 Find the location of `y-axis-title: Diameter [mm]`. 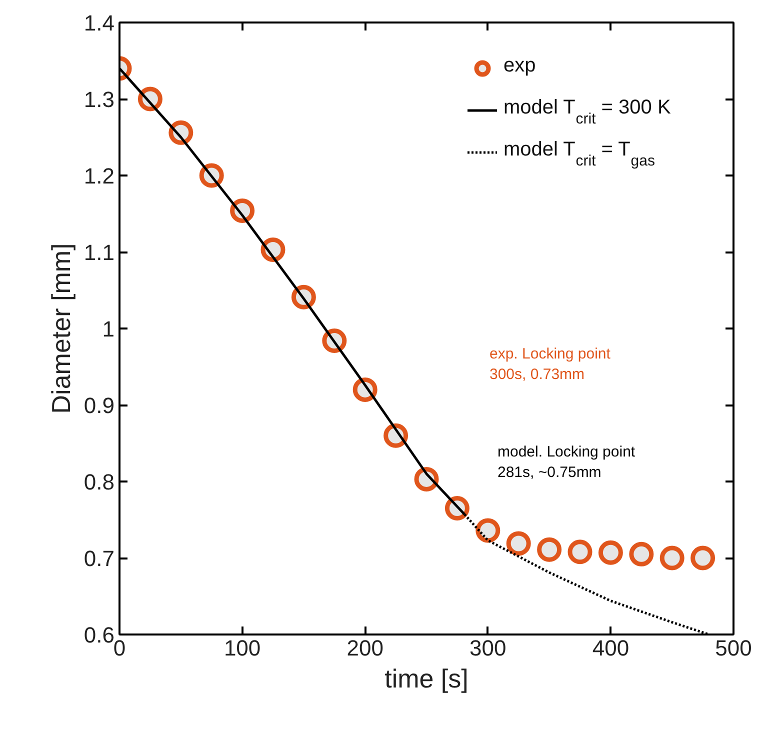

y-axis-title: Diameter [mm] is located at coordinates (61, 328).